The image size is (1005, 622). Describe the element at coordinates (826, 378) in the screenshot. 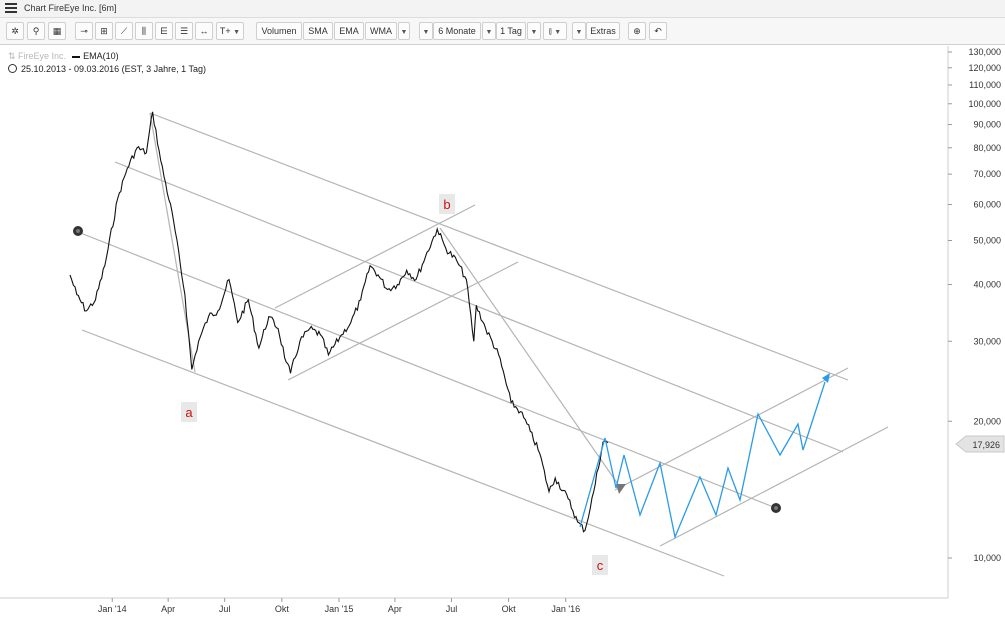

I see `projection-arrowhead` at that location.